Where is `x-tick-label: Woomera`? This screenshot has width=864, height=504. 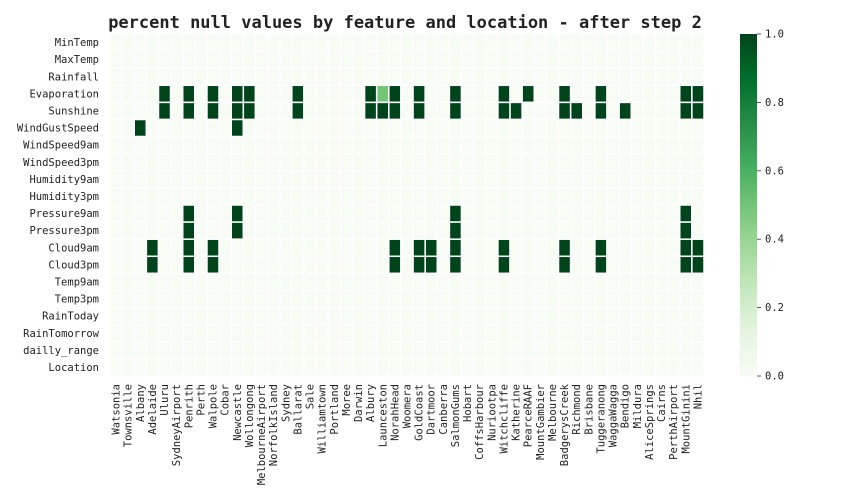 x-tick-label: Woomera is located at coordinates (408, 406).